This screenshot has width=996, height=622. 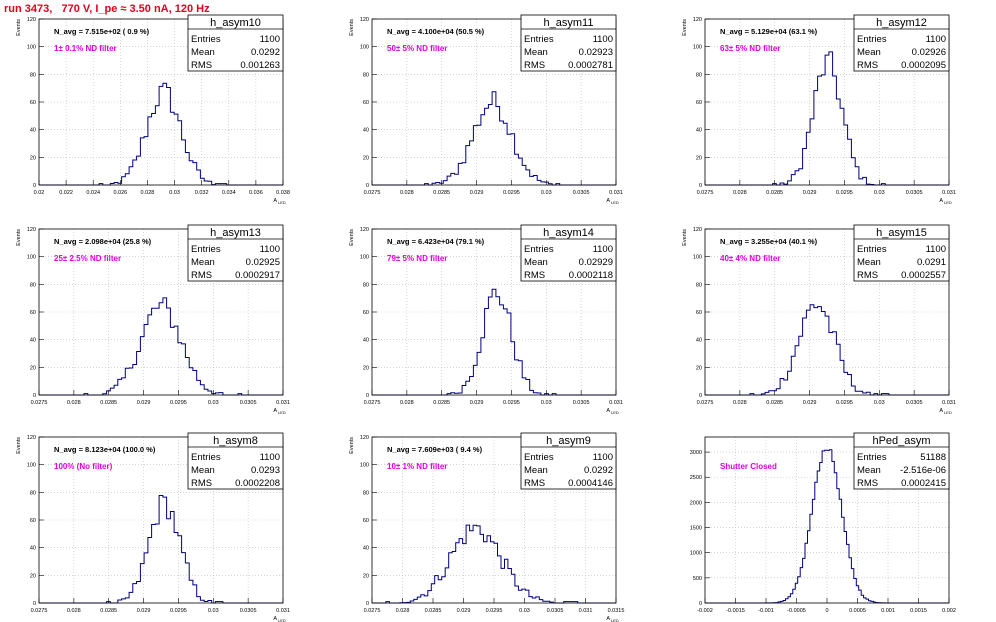 I want to click on x-tick-label: 0.024, so click(x=93, y=193).